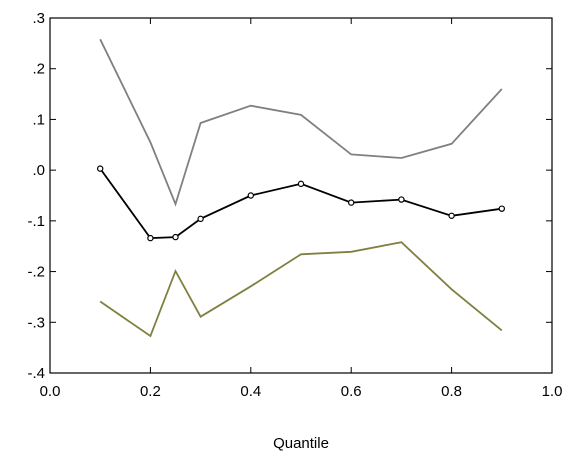  What do you see at coordinates (451, 391) in the screenshot?
I see `x-tick-label: 0.8` at bounding box center [451, 391].